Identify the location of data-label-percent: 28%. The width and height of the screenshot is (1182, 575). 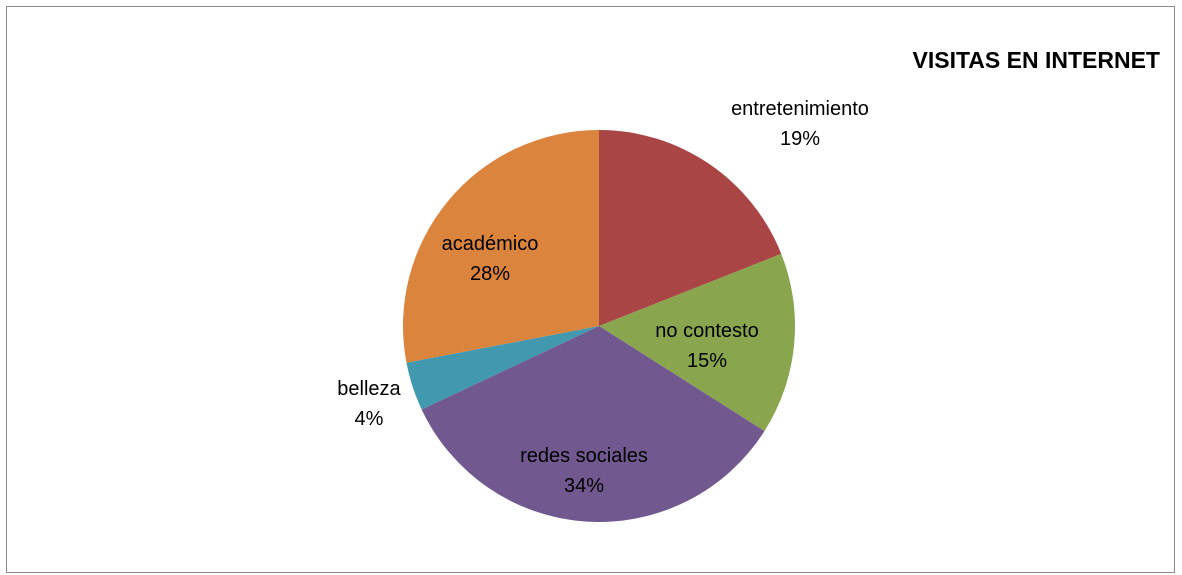
(490, 274).